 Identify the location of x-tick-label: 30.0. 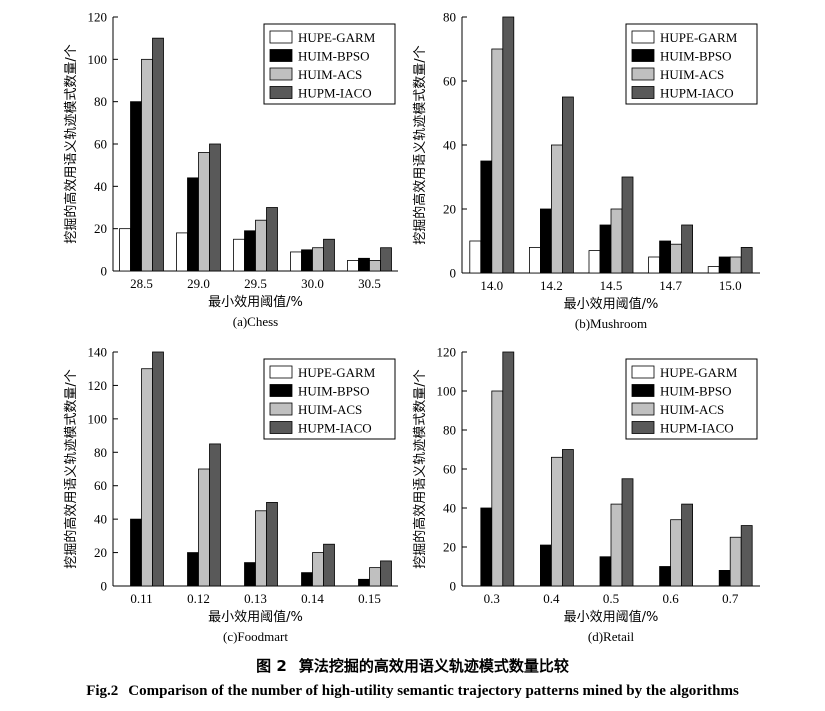
(312, 283).